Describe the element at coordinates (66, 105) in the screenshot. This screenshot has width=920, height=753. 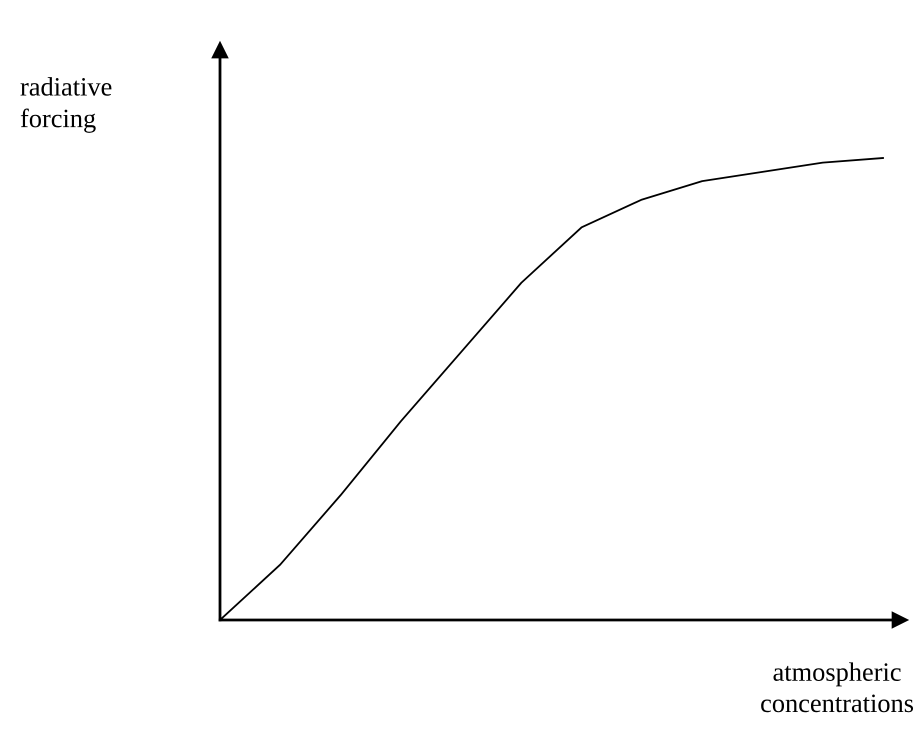
I see `y-axis-title: radiative forcing` at that location.